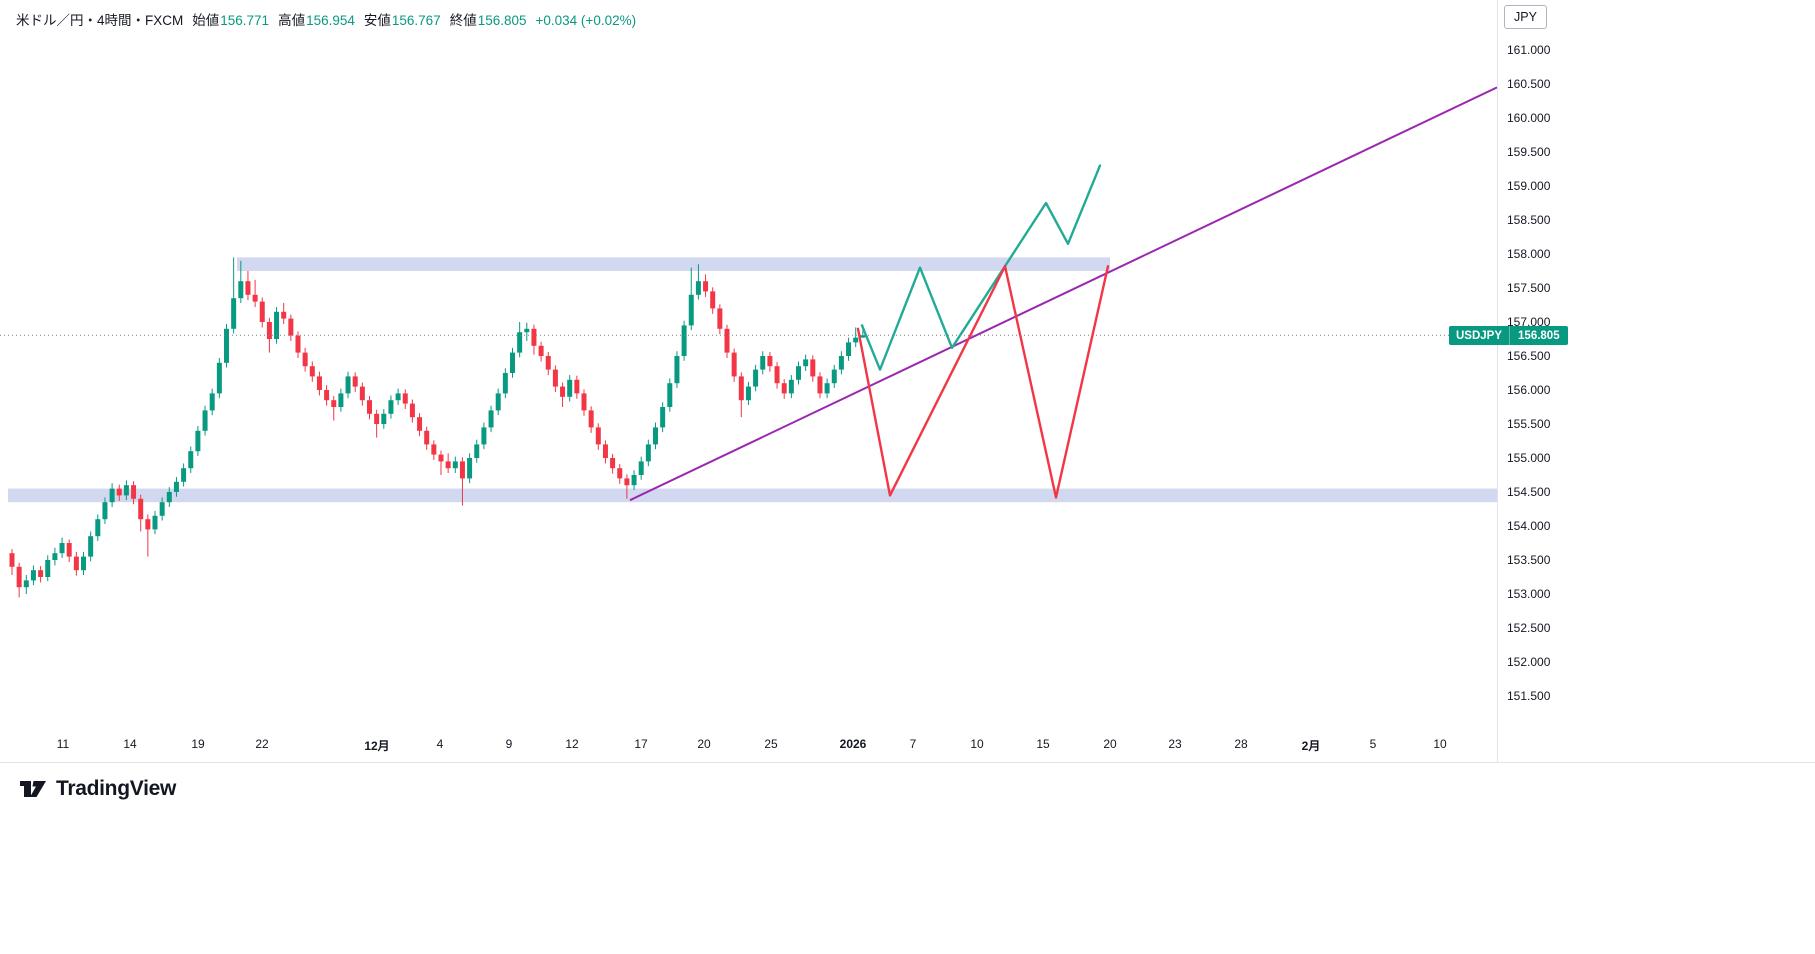 The image size is (1815, 954). What do you see at coordinates (1043, 744) in the screenshot?
I see `time-tick-label: 15` at bounding box center [1043, 744].